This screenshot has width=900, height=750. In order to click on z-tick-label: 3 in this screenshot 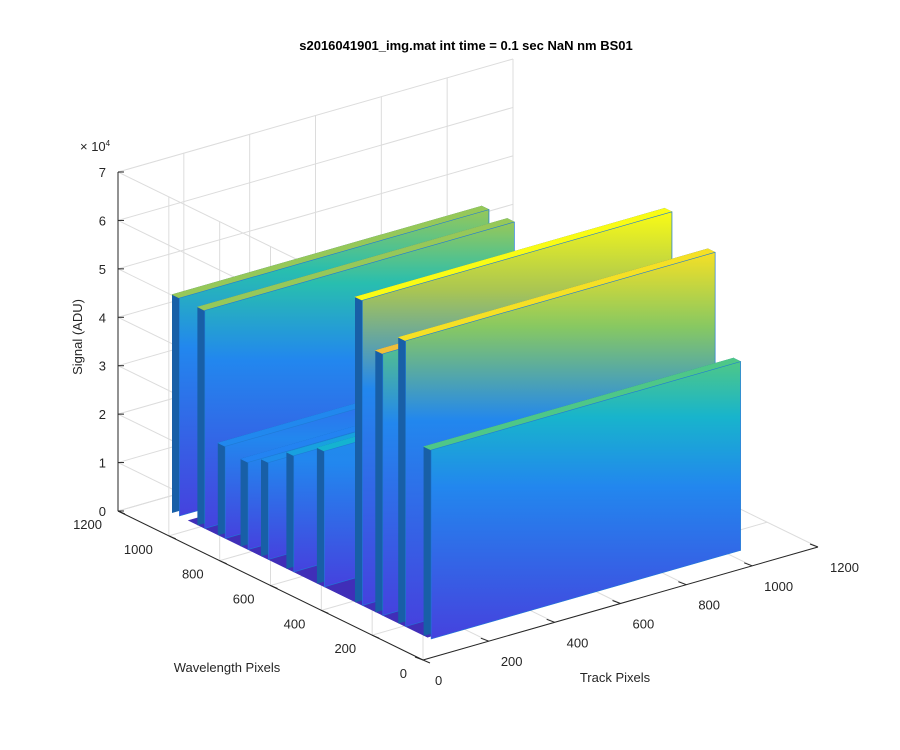, I will do `click(102, 366)`.